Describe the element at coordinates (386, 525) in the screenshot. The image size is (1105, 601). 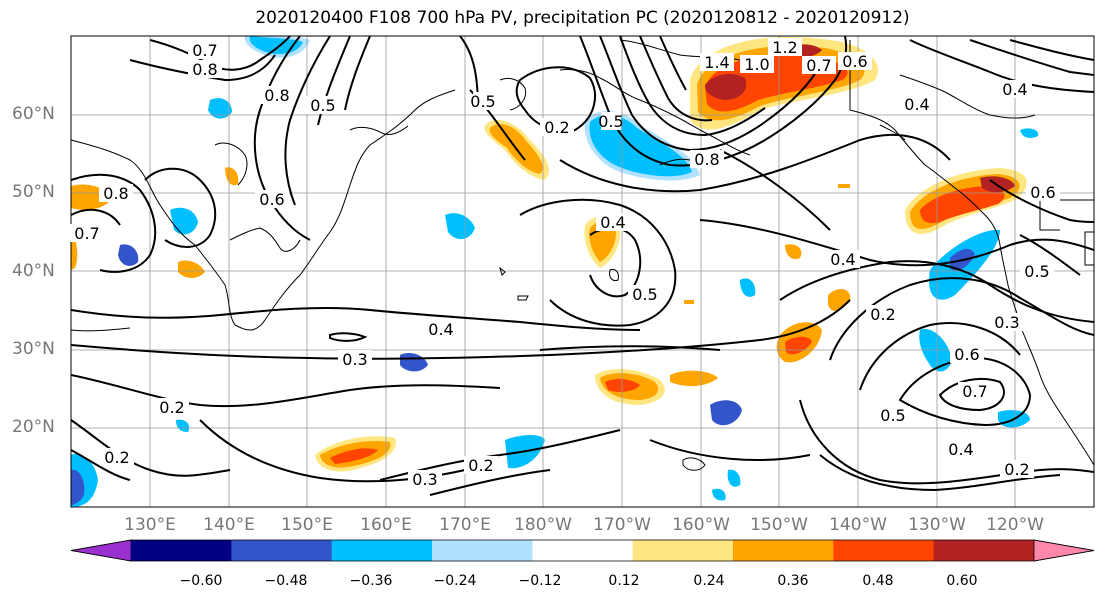
I see `lon-label: 160°E` at that location.